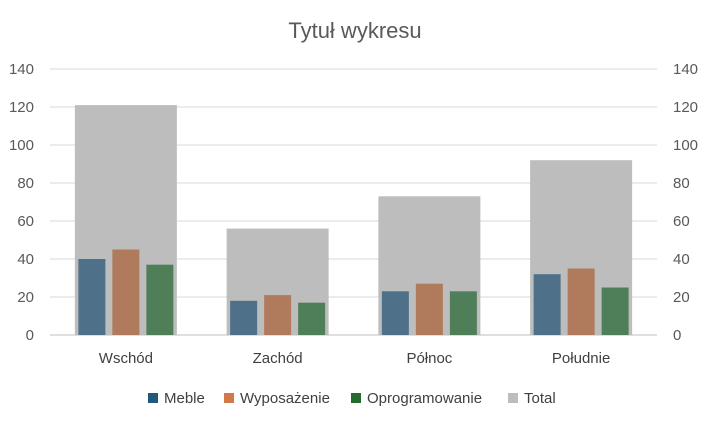 This screenshot has height=432, width=711. I want to click on y2-tick-label: 20, so click(681, 297).